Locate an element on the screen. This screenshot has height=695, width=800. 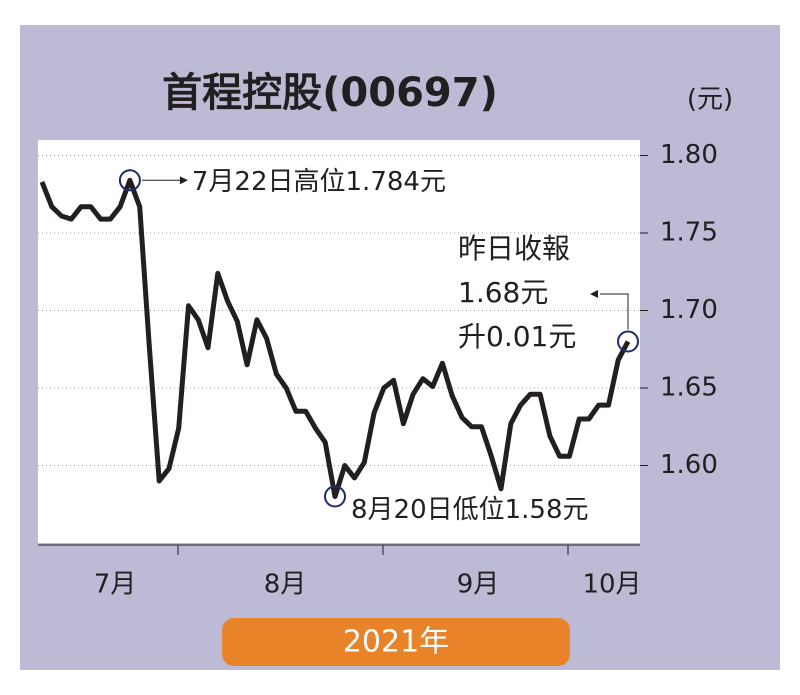
x-tick-label: 10月 is located at coordinates (611, 585).